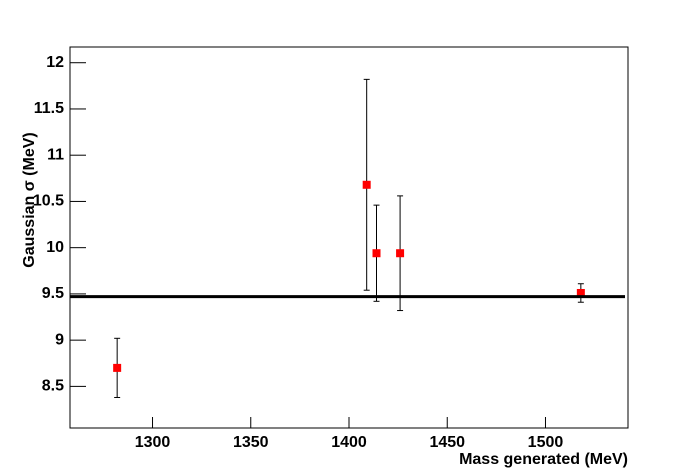  I want to click on x-tick-label: 1500, so click(546, 442).